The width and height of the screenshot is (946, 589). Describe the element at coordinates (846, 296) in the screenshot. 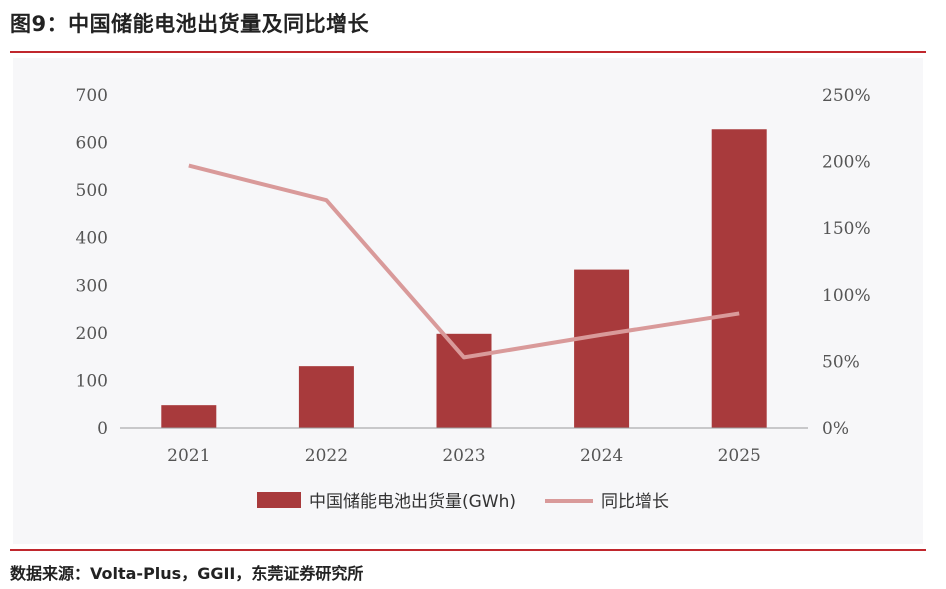

I see `right-tick-label: 100%` at that location.